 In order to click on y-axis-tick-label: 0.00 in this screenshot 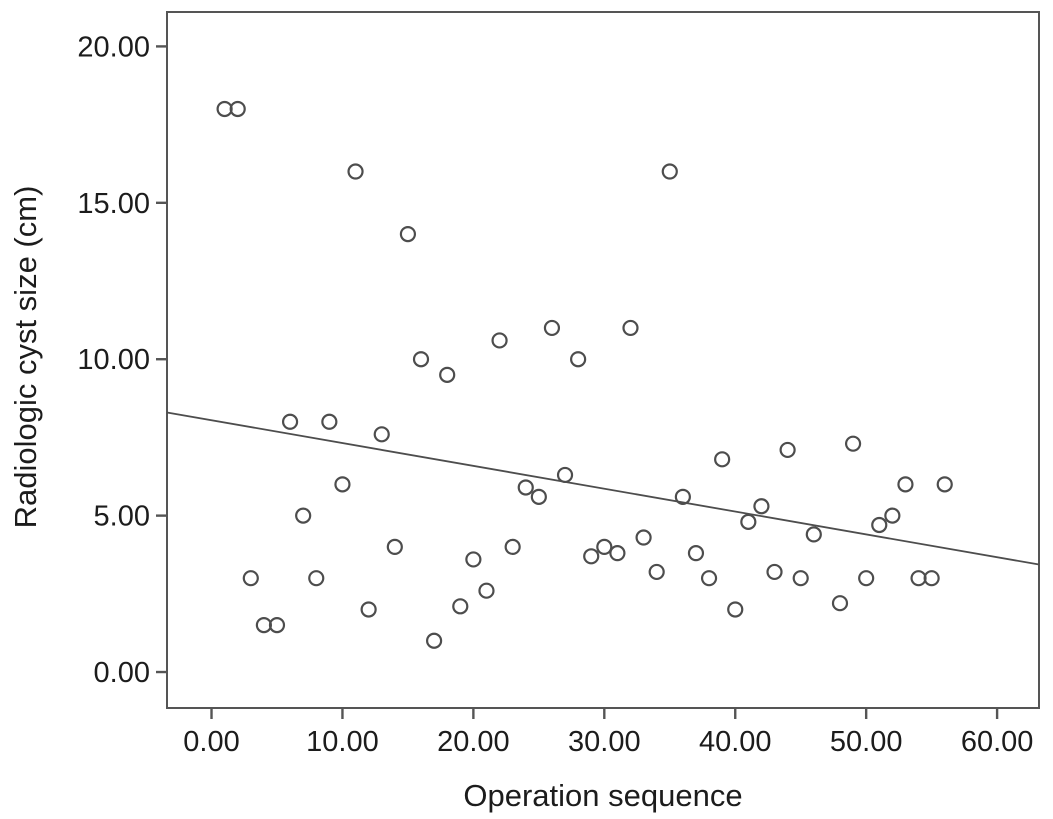, I will do `click(122, 673)`.